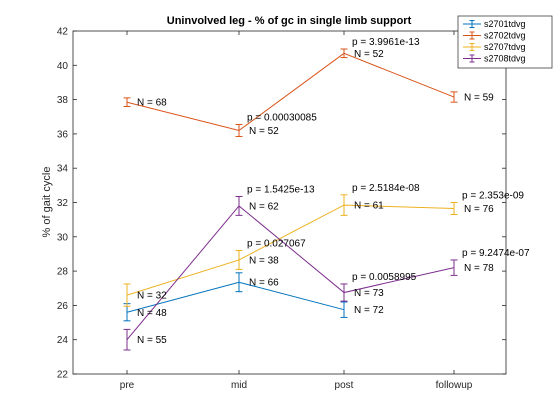 The width and height of the screenshot is (560, 420). I want to click on n-label: N = 32, so click(152, 296).